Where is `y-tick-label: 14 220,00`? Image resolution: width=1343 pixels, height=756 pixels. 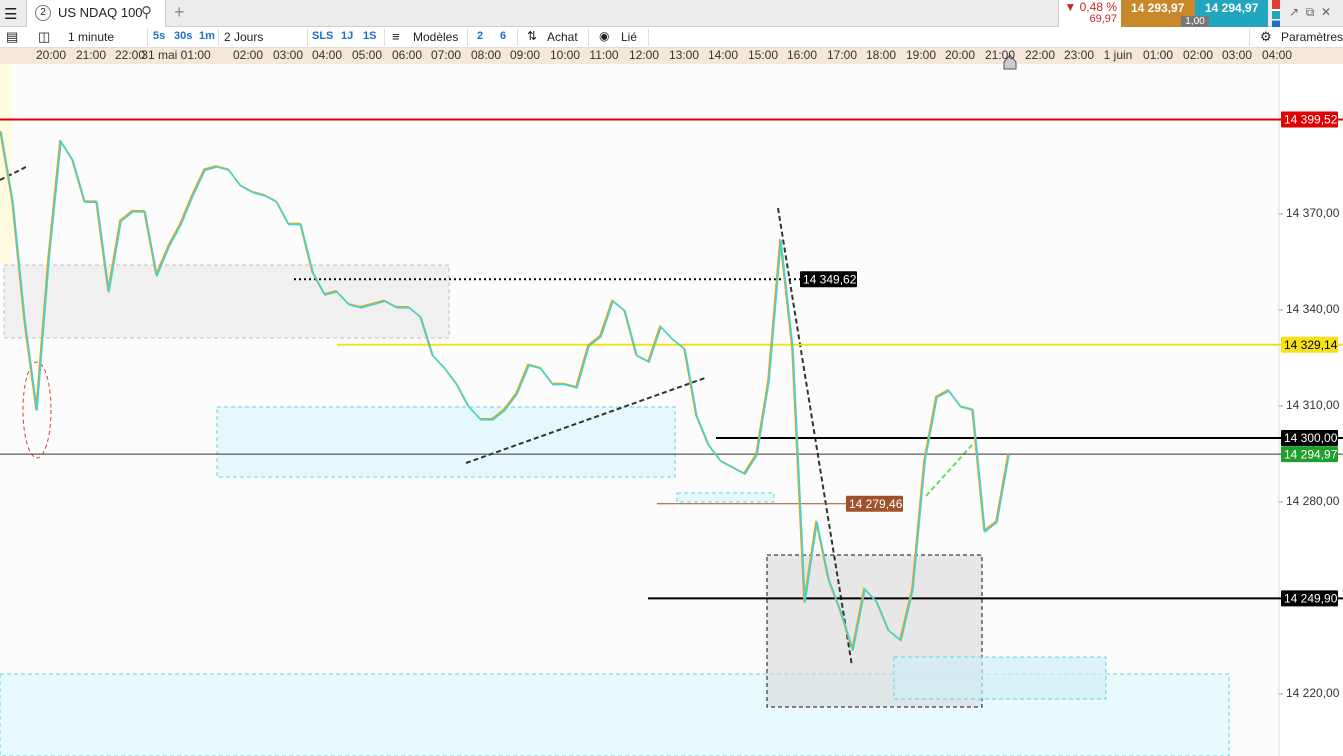 y-tick-label: 14 220,00 is located at coordinates (1313, 693).